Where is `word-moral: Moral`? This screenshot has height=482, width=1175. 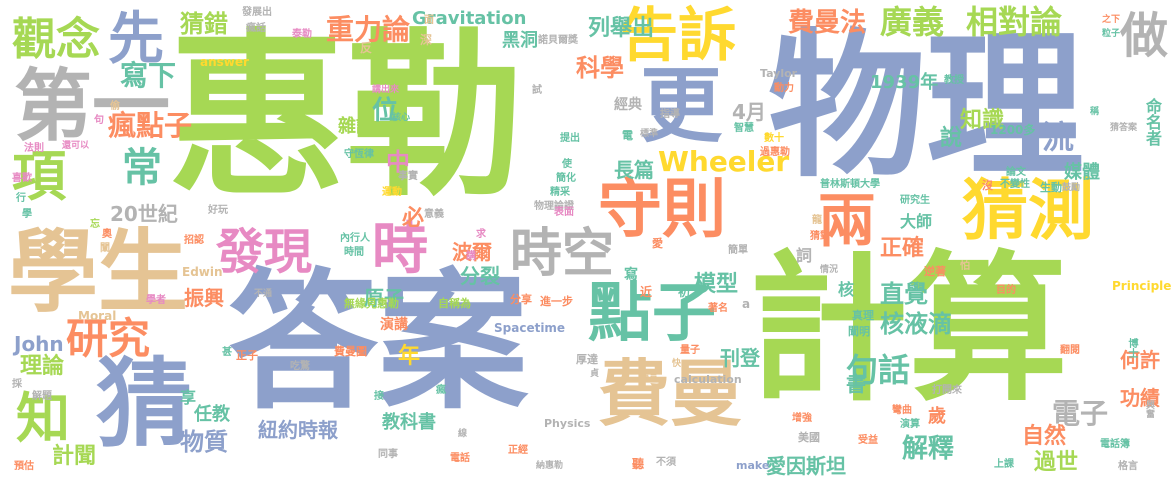
word-moral: Moral is located at coordinates (97, 316).